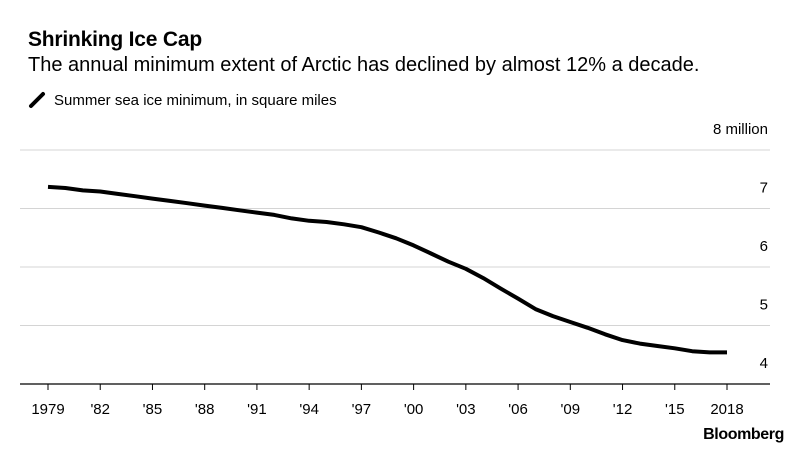 The width and height of the screenshot is (800, 451). I want to click on x-tick-label: '91, so click(257, 409).